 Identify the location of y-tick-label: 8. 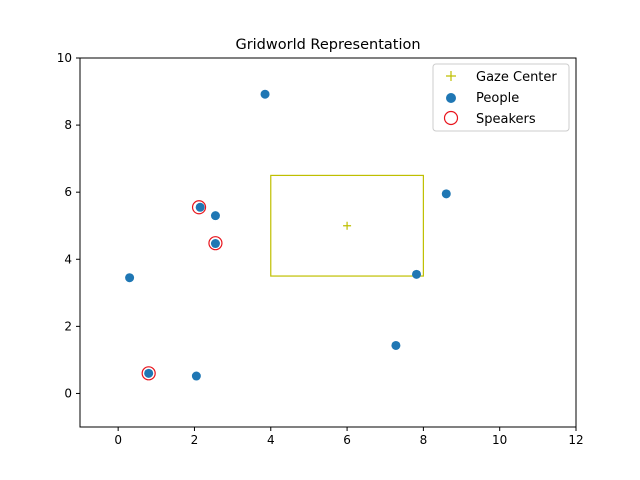
(68, 125).